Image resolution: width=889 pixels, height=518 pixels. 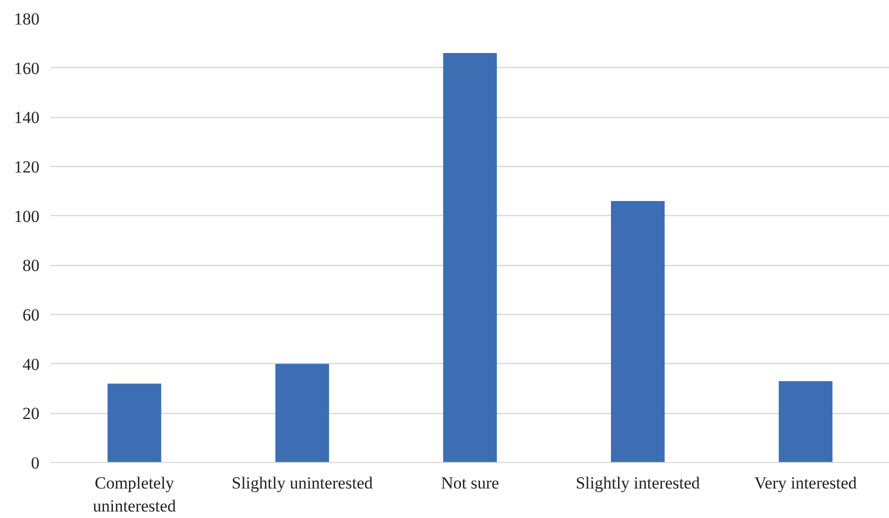 I want to click on y-tick-label: 60, so click(x=31, y=315).